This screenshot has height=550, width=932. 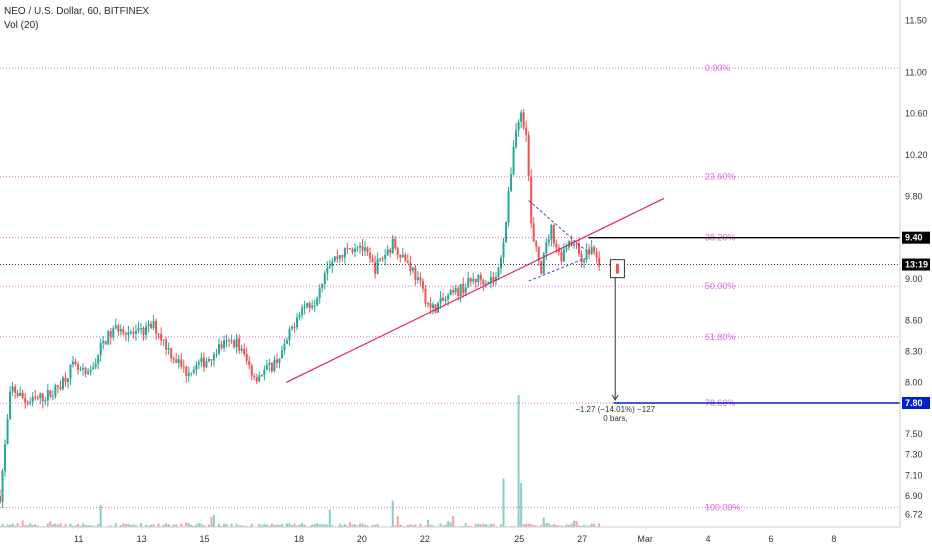 What do you see at coordinates (833, 539) in the screenshot?
I see `time-tick-label: 8` at bounding box center [833, 539].